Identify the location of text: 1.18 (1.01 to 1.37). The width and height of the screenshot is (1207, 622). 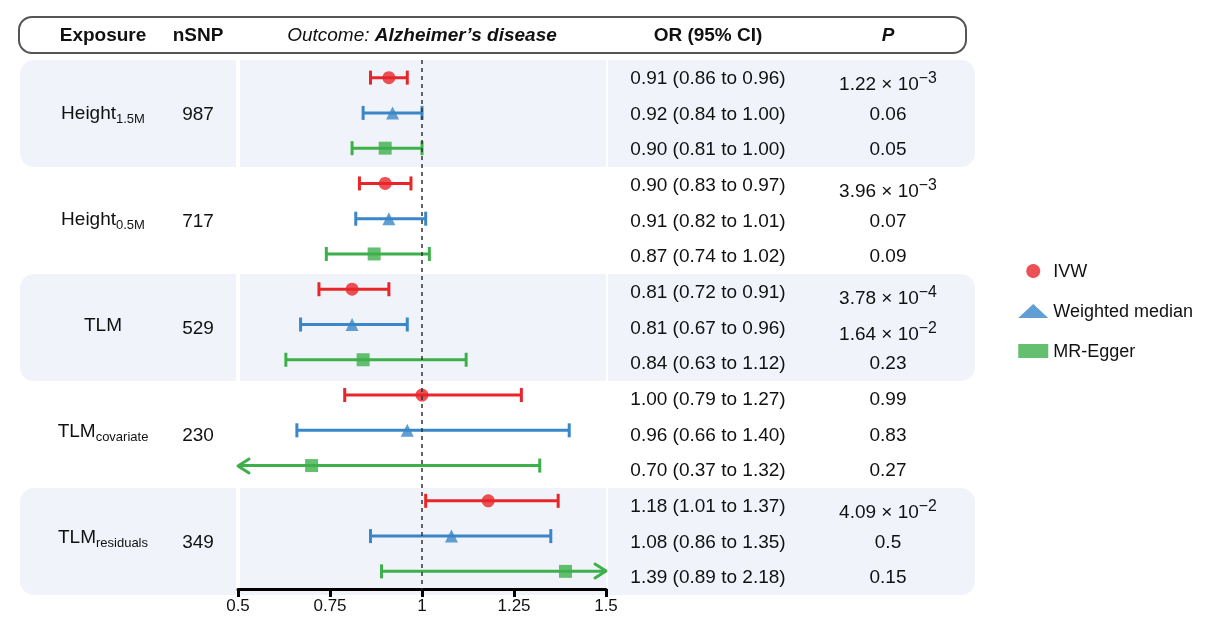
(708, 505).